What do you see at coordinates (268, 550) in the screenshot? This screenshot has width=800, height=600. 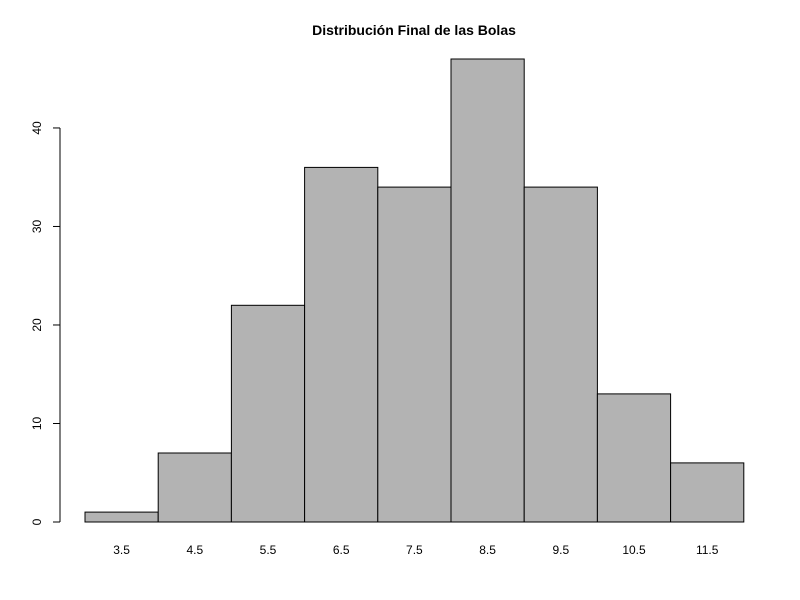 I see `x-tick-label: 5.5` at bounding box center [268, 550].